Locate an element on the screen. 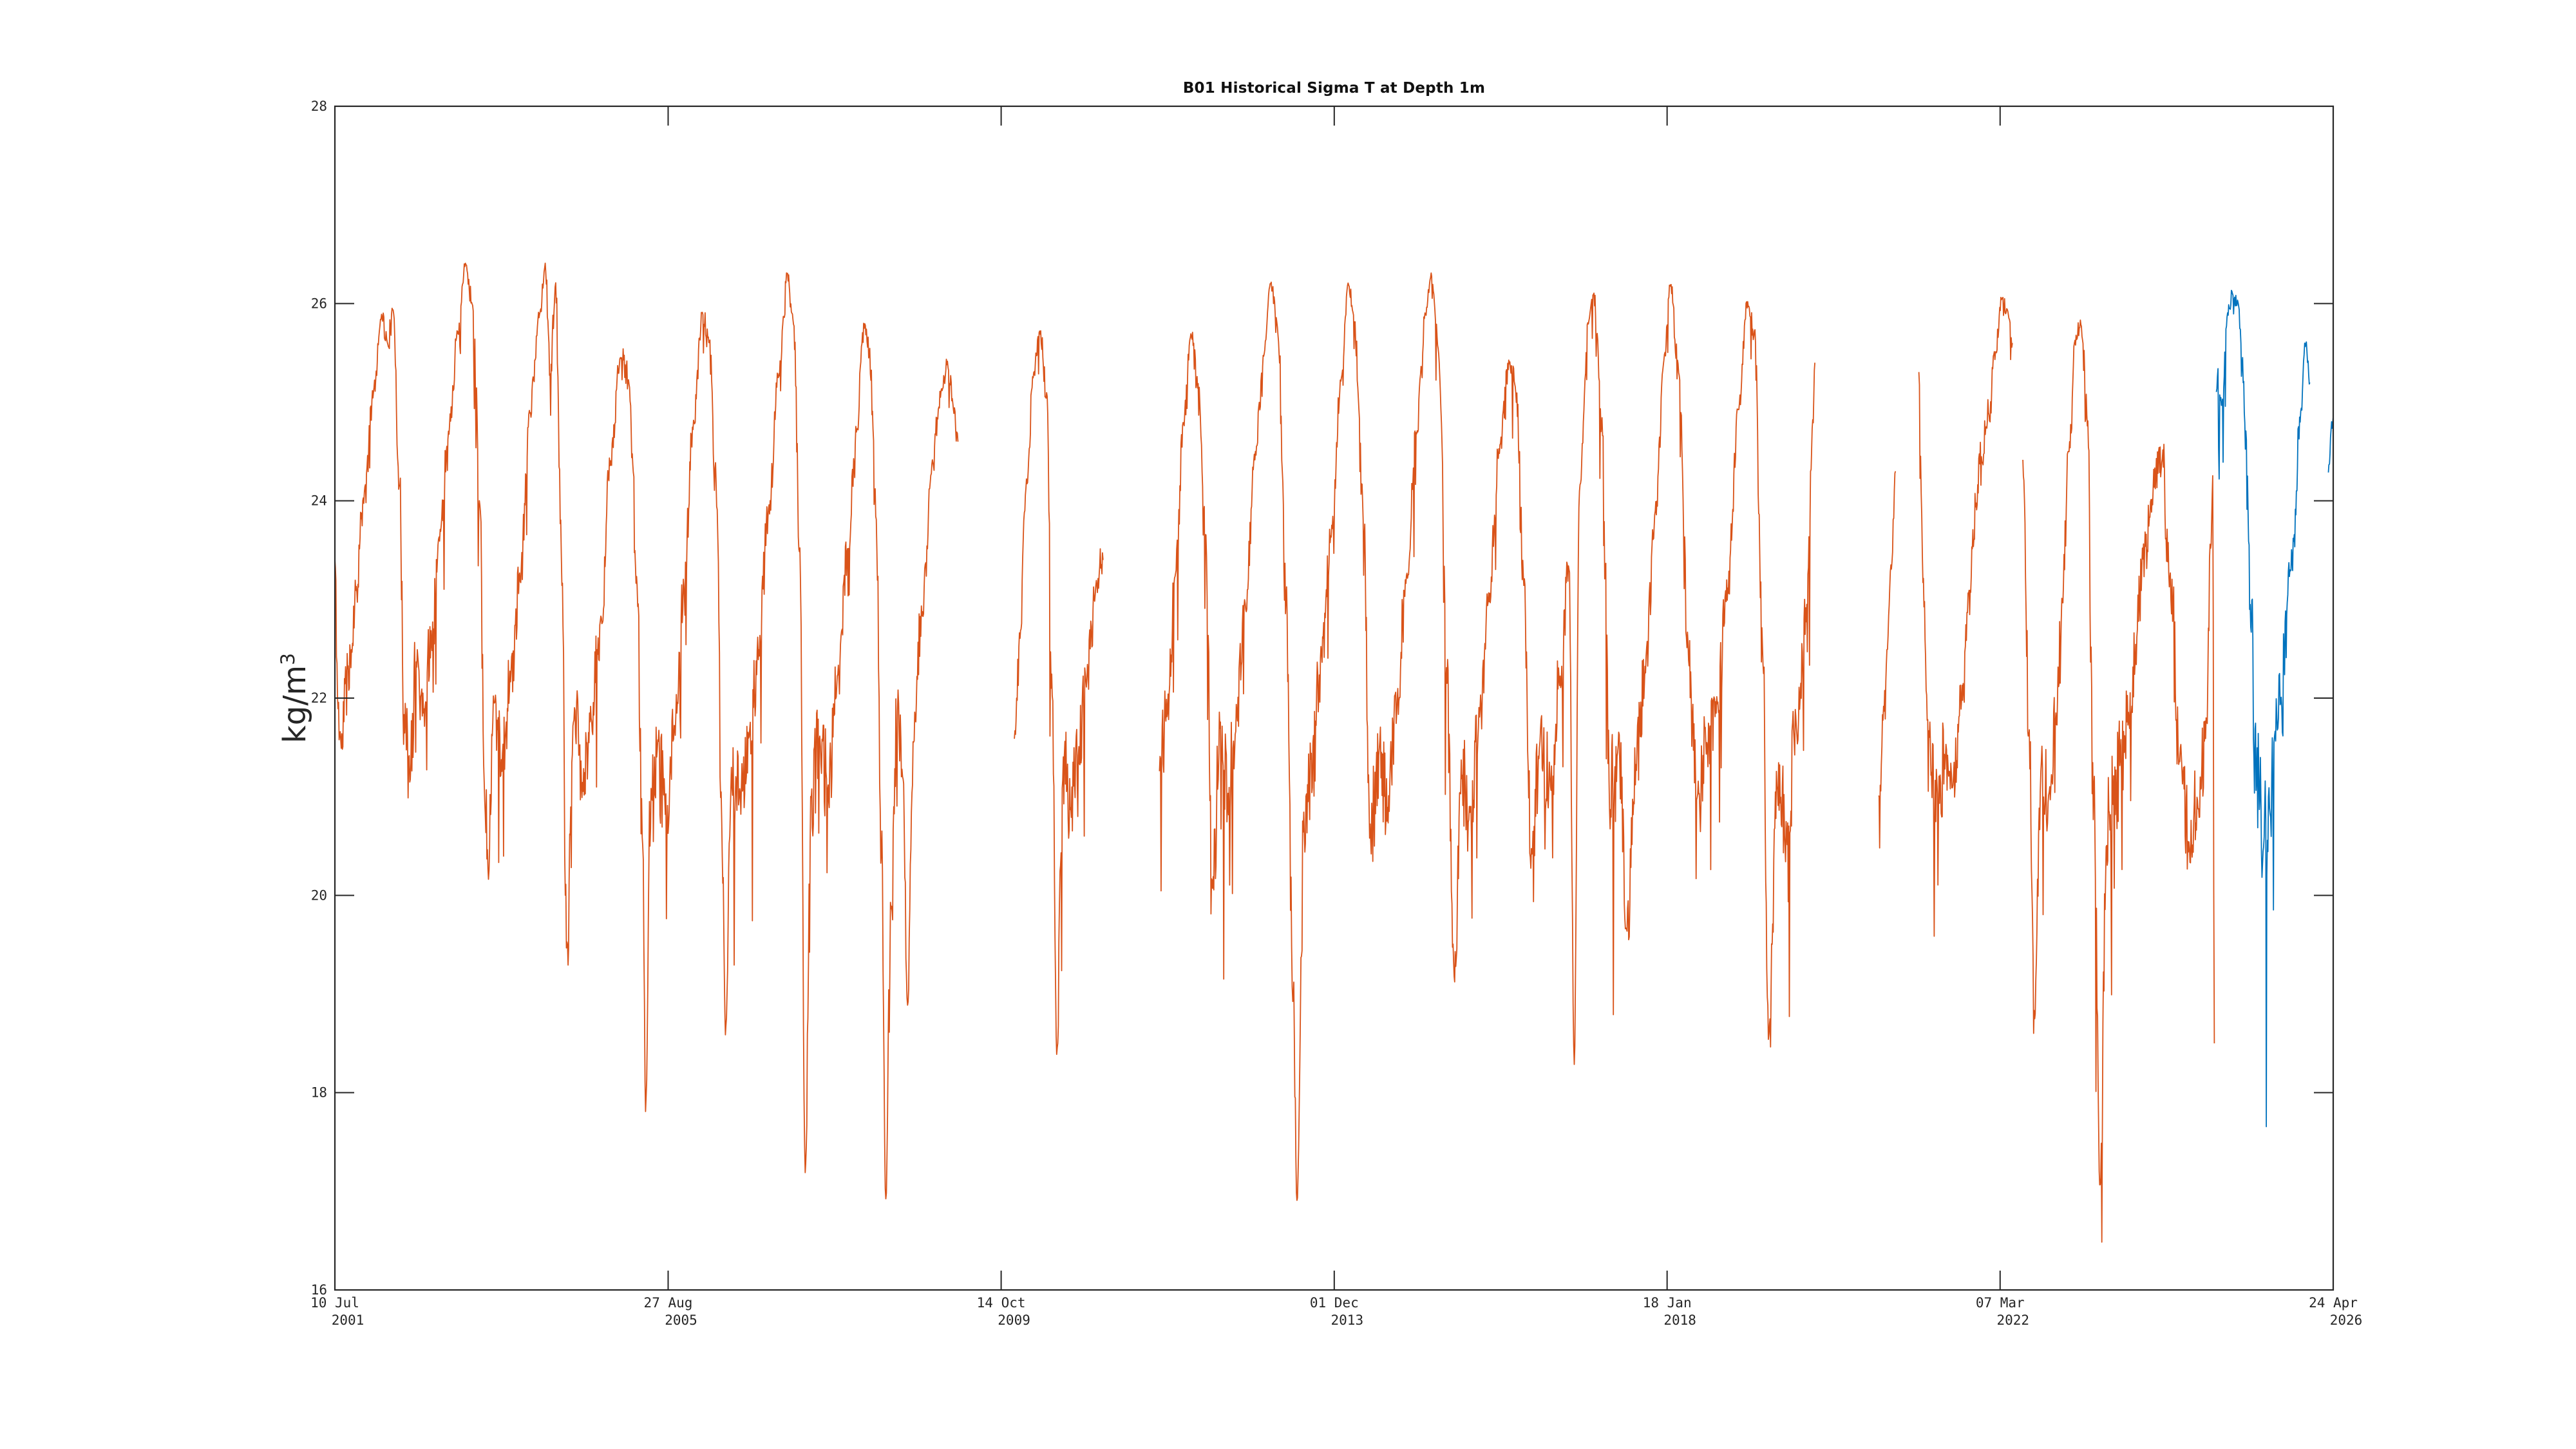 This screenshot has height=1449, width=2576. y-tick-label: 16 is located at coordinates (319, 1290).